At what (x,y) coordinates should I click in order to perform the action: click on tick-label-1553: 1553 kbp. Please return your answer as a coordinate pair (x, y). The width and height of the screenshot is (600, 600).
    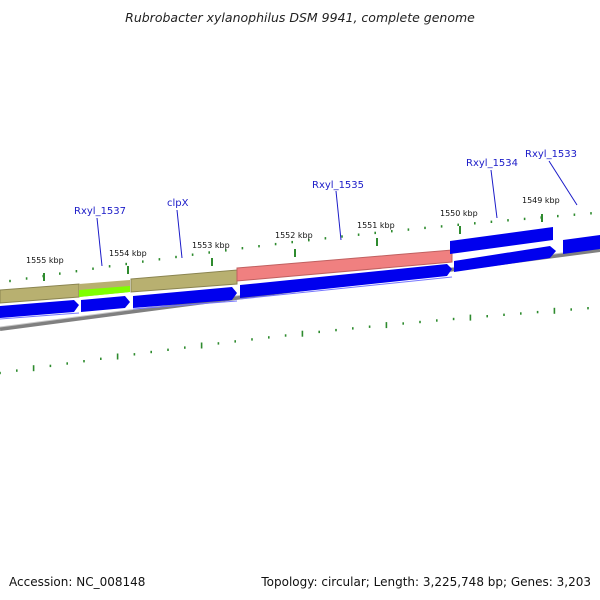
    Looking at the image, I should click on (211, 245).